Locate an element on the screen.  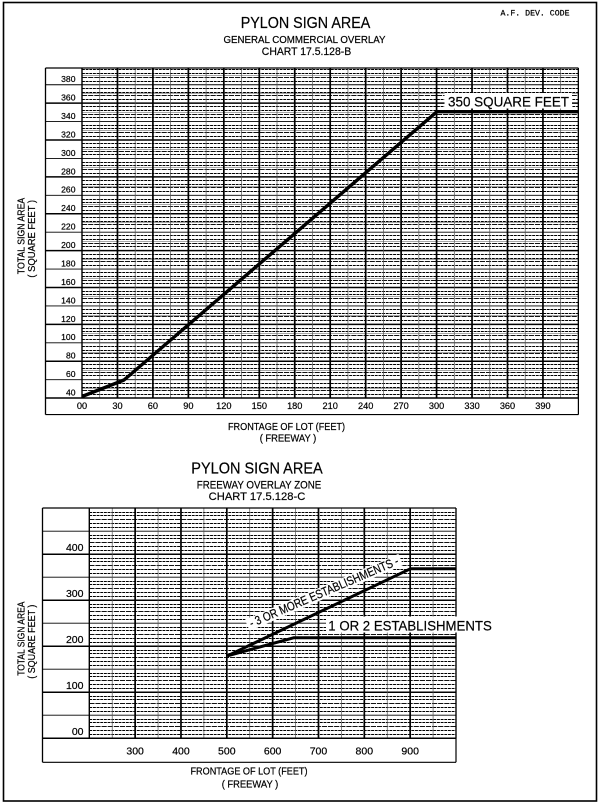
svg-text: 210 is located at coordinates (330, 406).